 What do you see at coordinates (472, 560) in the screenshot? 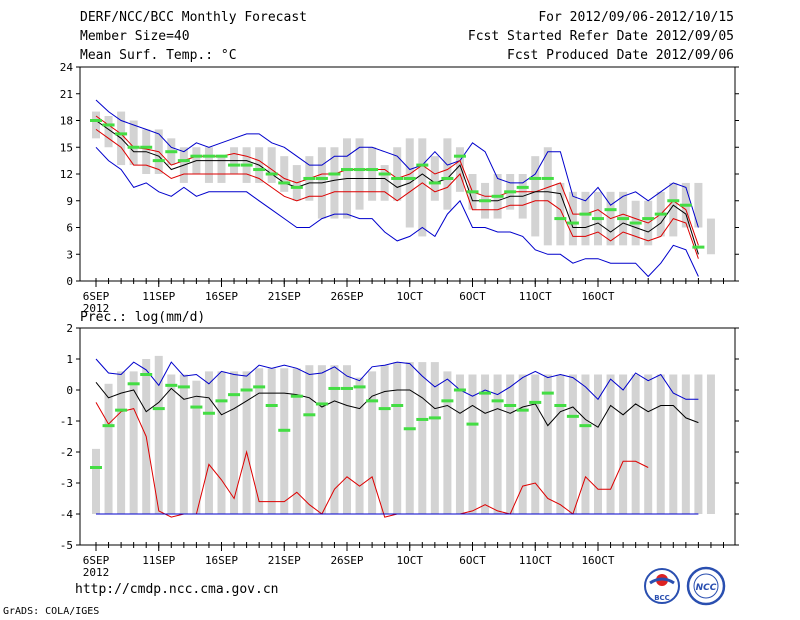
I see `x-tick-label: 6OCT` at bounding box center [472, 560].